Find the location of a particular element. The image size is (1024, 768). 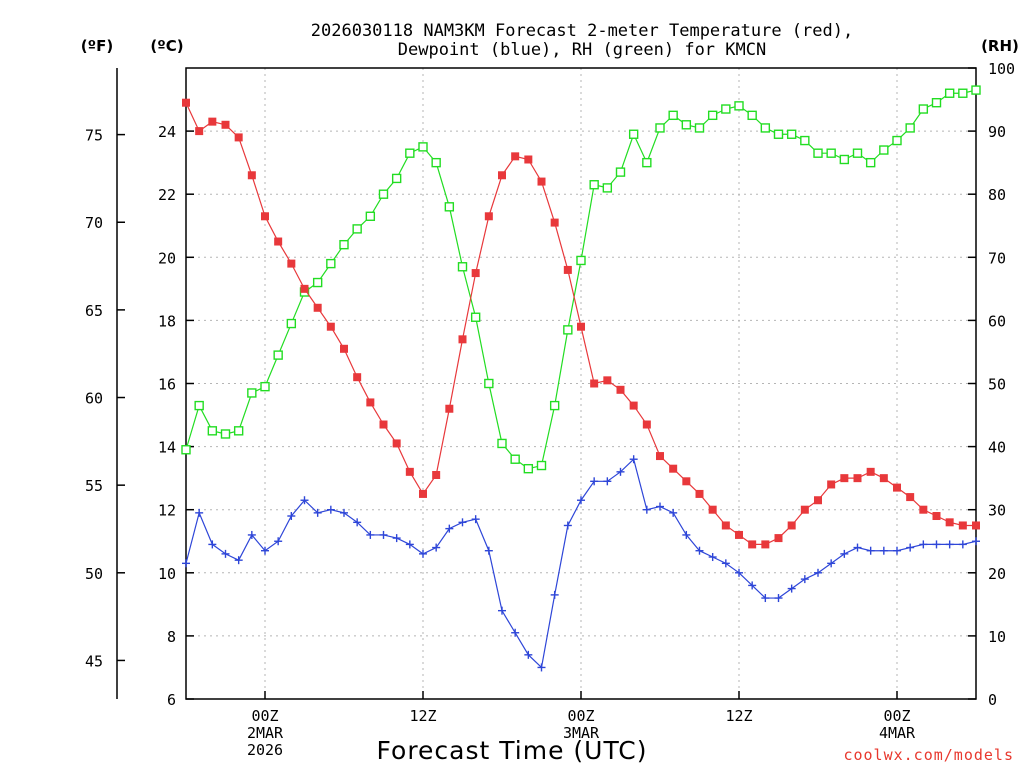

celsius-tick-label: 10 is located at coordinates (167, 574).